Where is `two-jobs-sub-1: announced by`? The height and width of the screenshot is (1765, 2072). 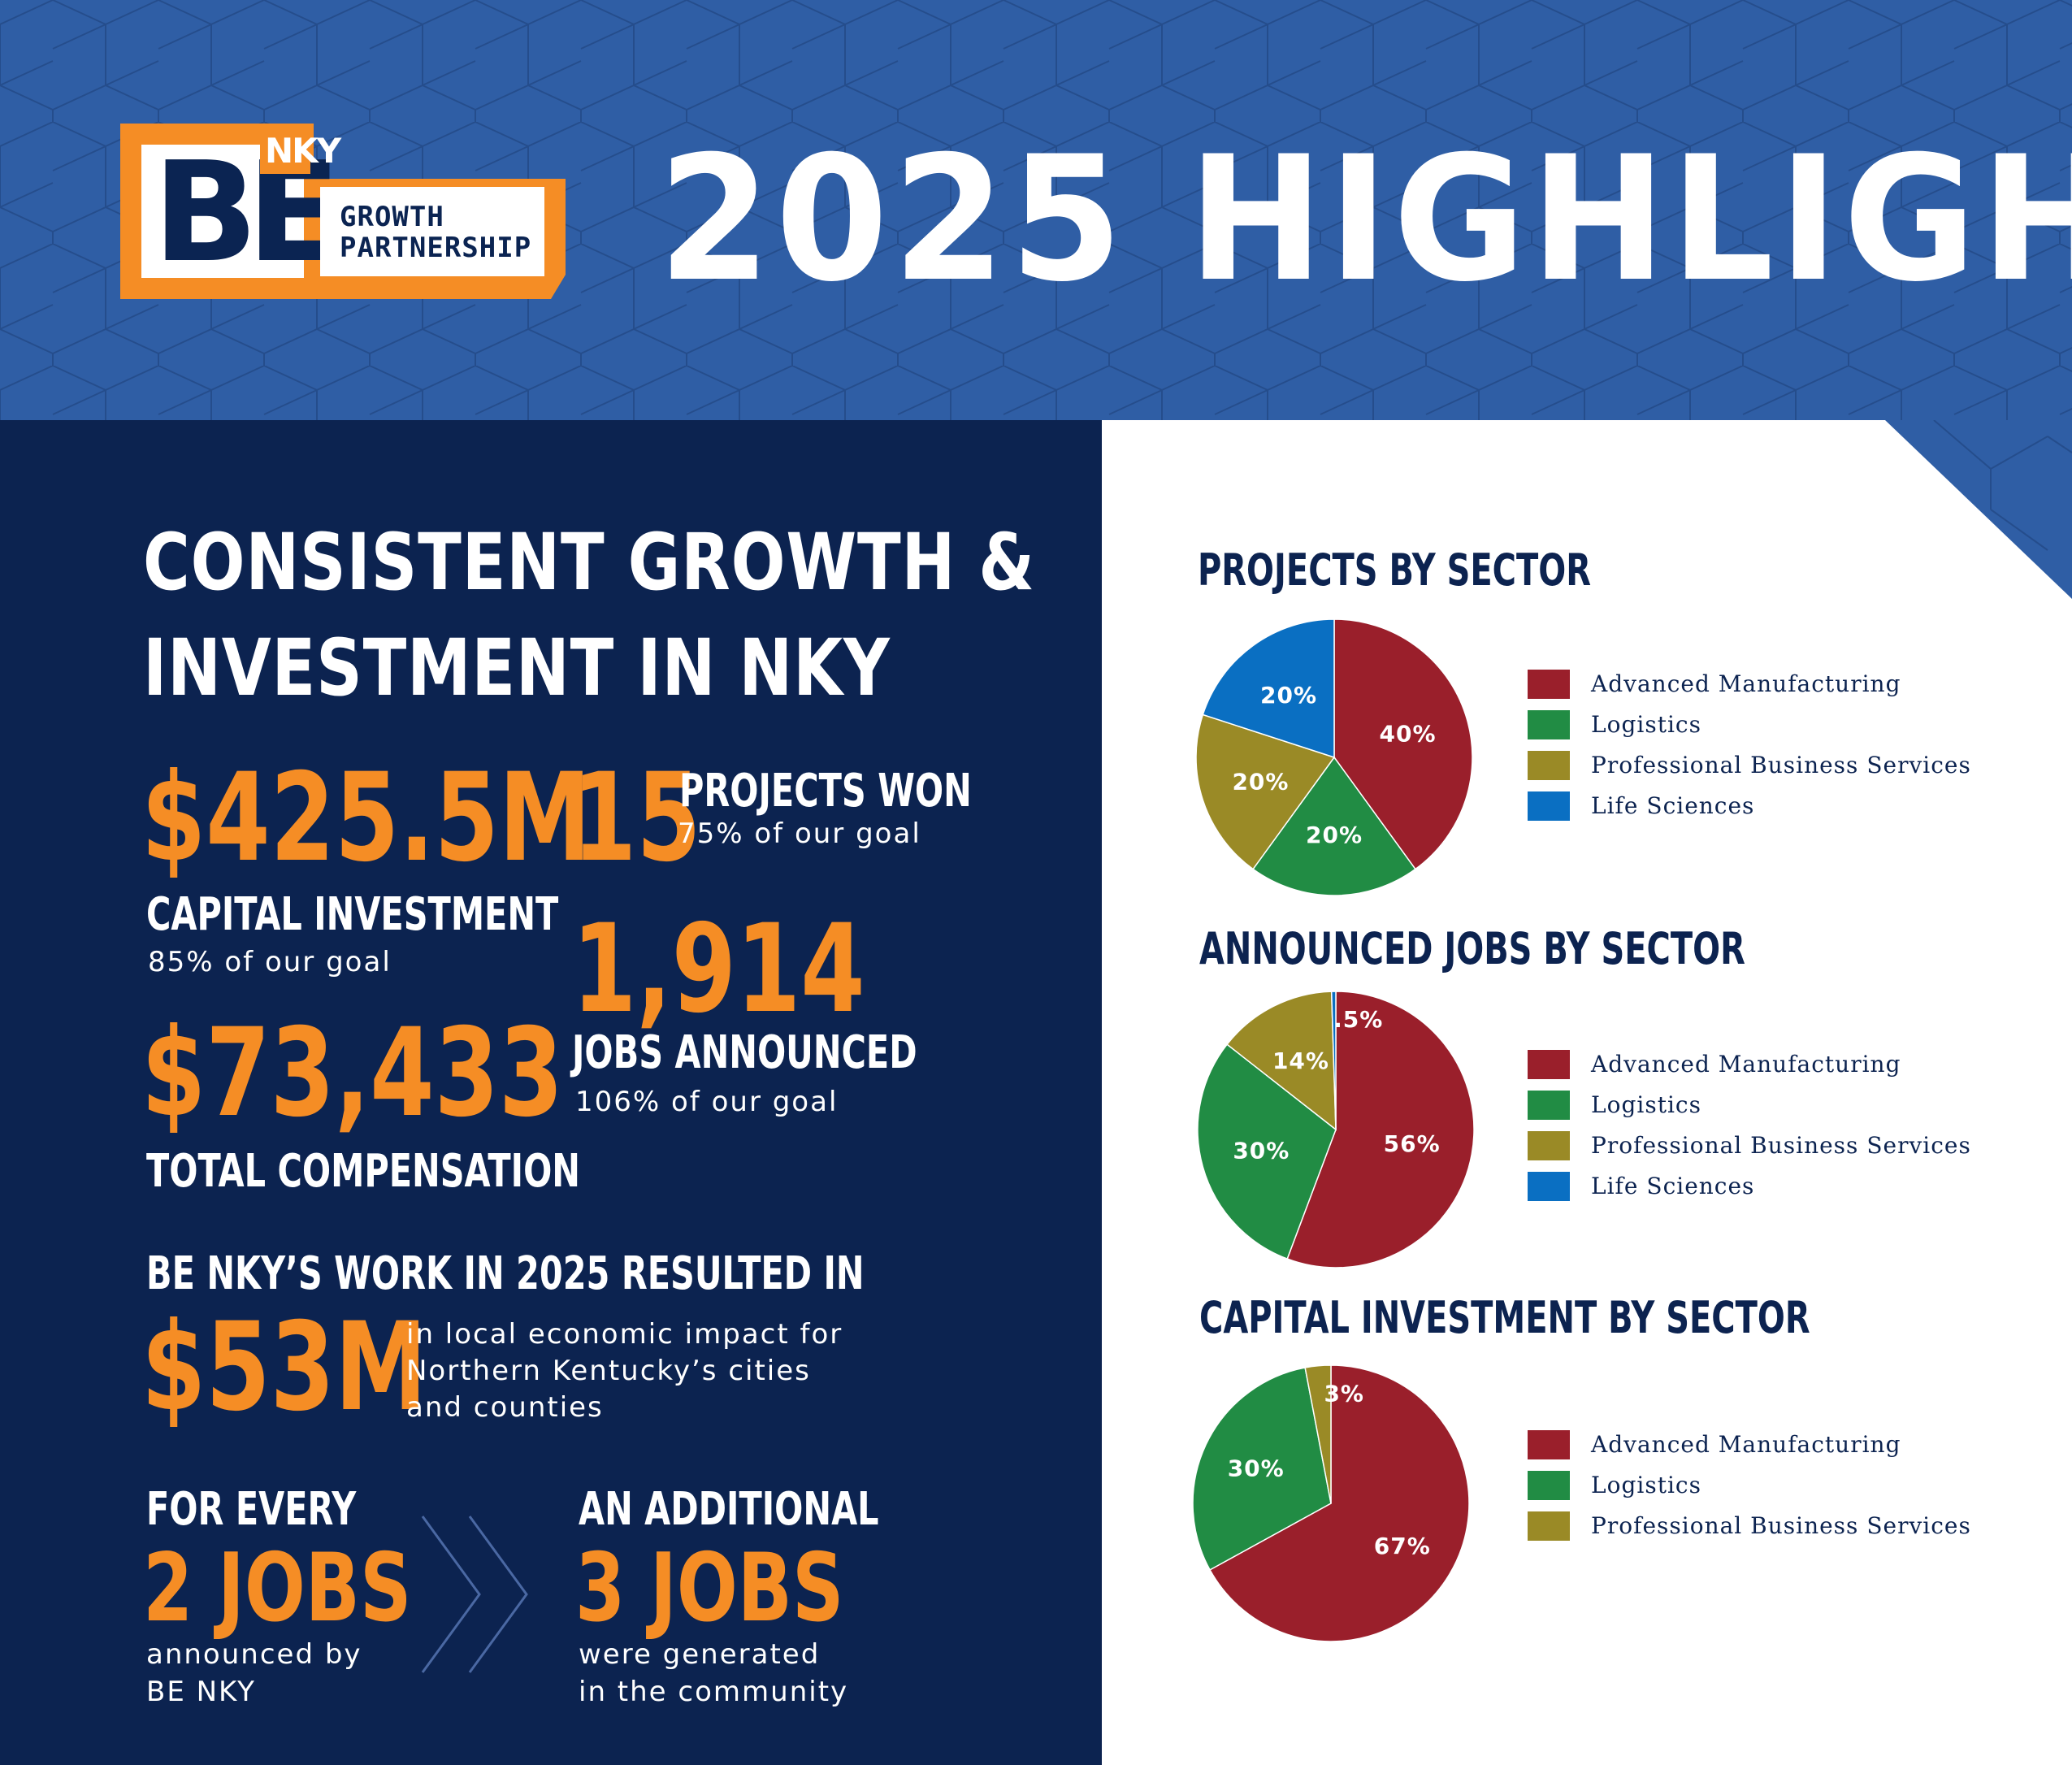 two-jobs-sub-1: announced by is located at coordinates (254, 1654).